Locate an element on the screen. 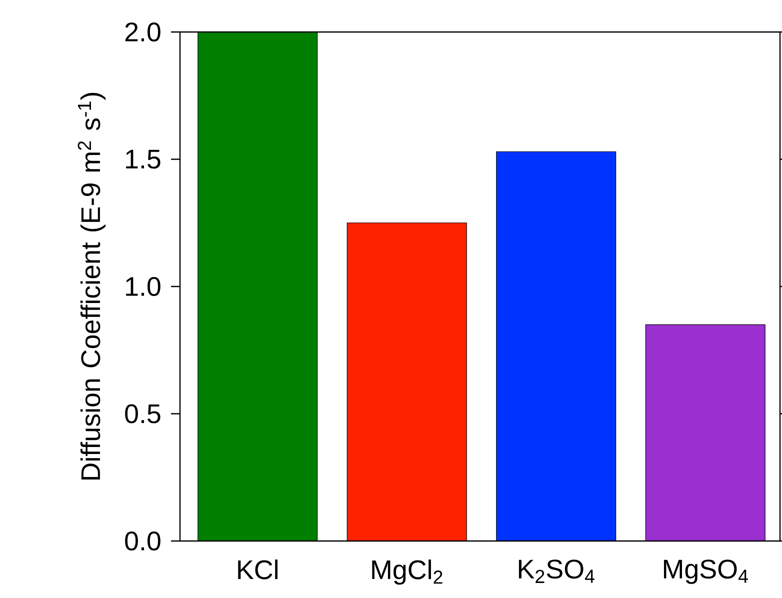 The image size is (782, 598). x-tick-label: MgCl$_{2}$ is located at coordinates (407, 572).